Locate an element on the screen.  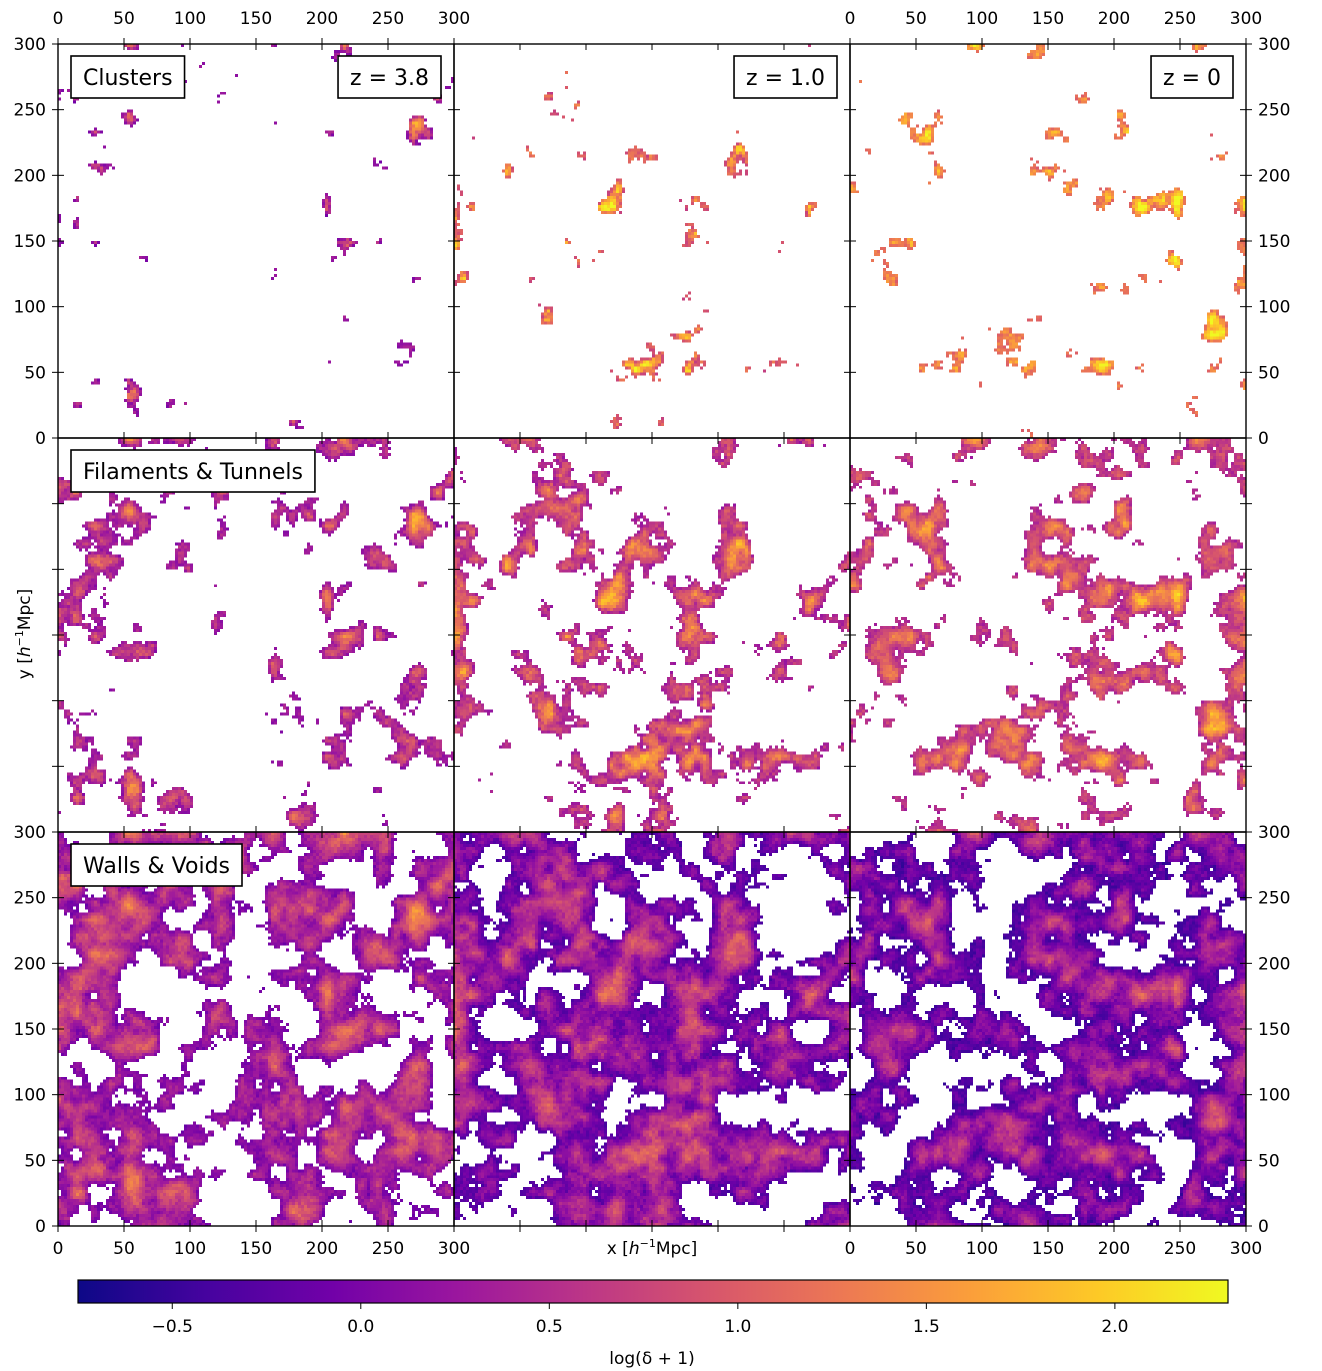
density-map-r1-c3 is located at coordinates (1048, 241).